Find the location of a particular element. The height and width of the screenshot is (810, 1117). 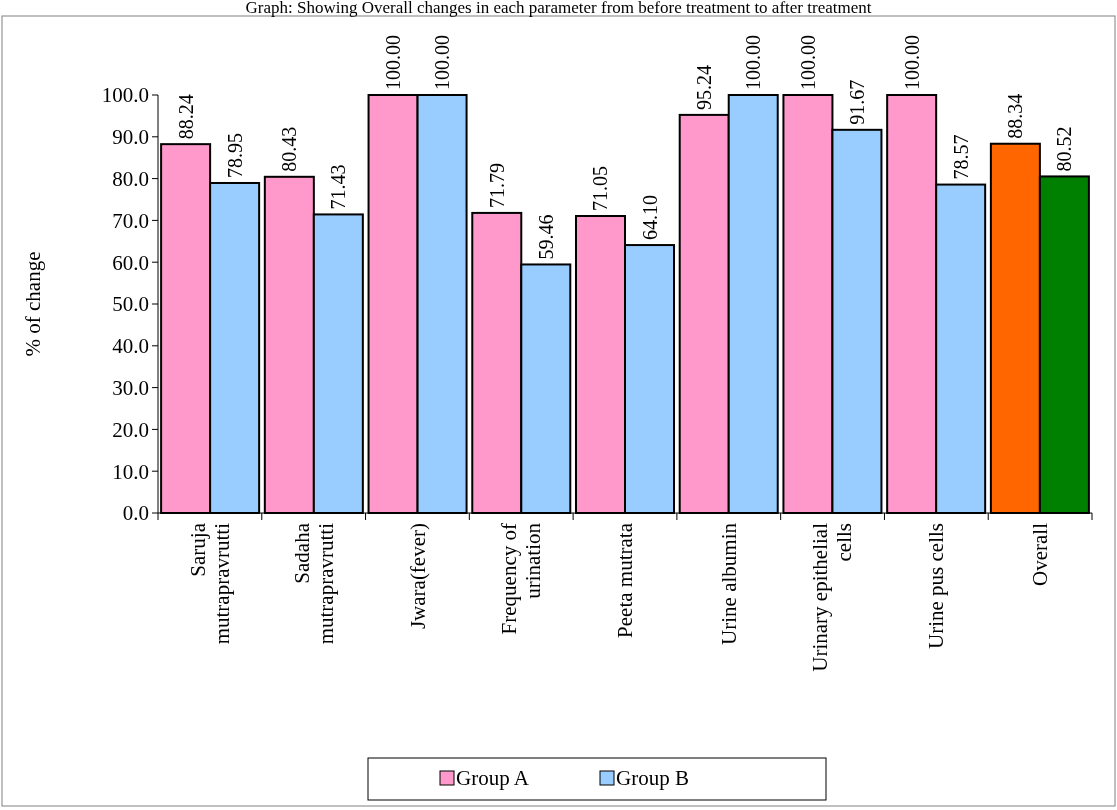

chart-title: Graph: Showing Overall changes in each parameter from before treatment to after treatment is located at coordinates (558, 8).